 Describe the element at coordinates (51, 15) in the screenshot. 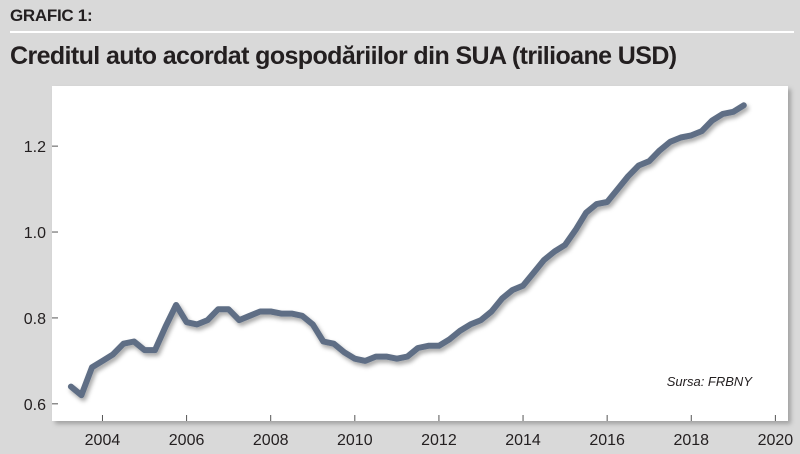

I see `figure-label: GRAFIC 1:` at that location.